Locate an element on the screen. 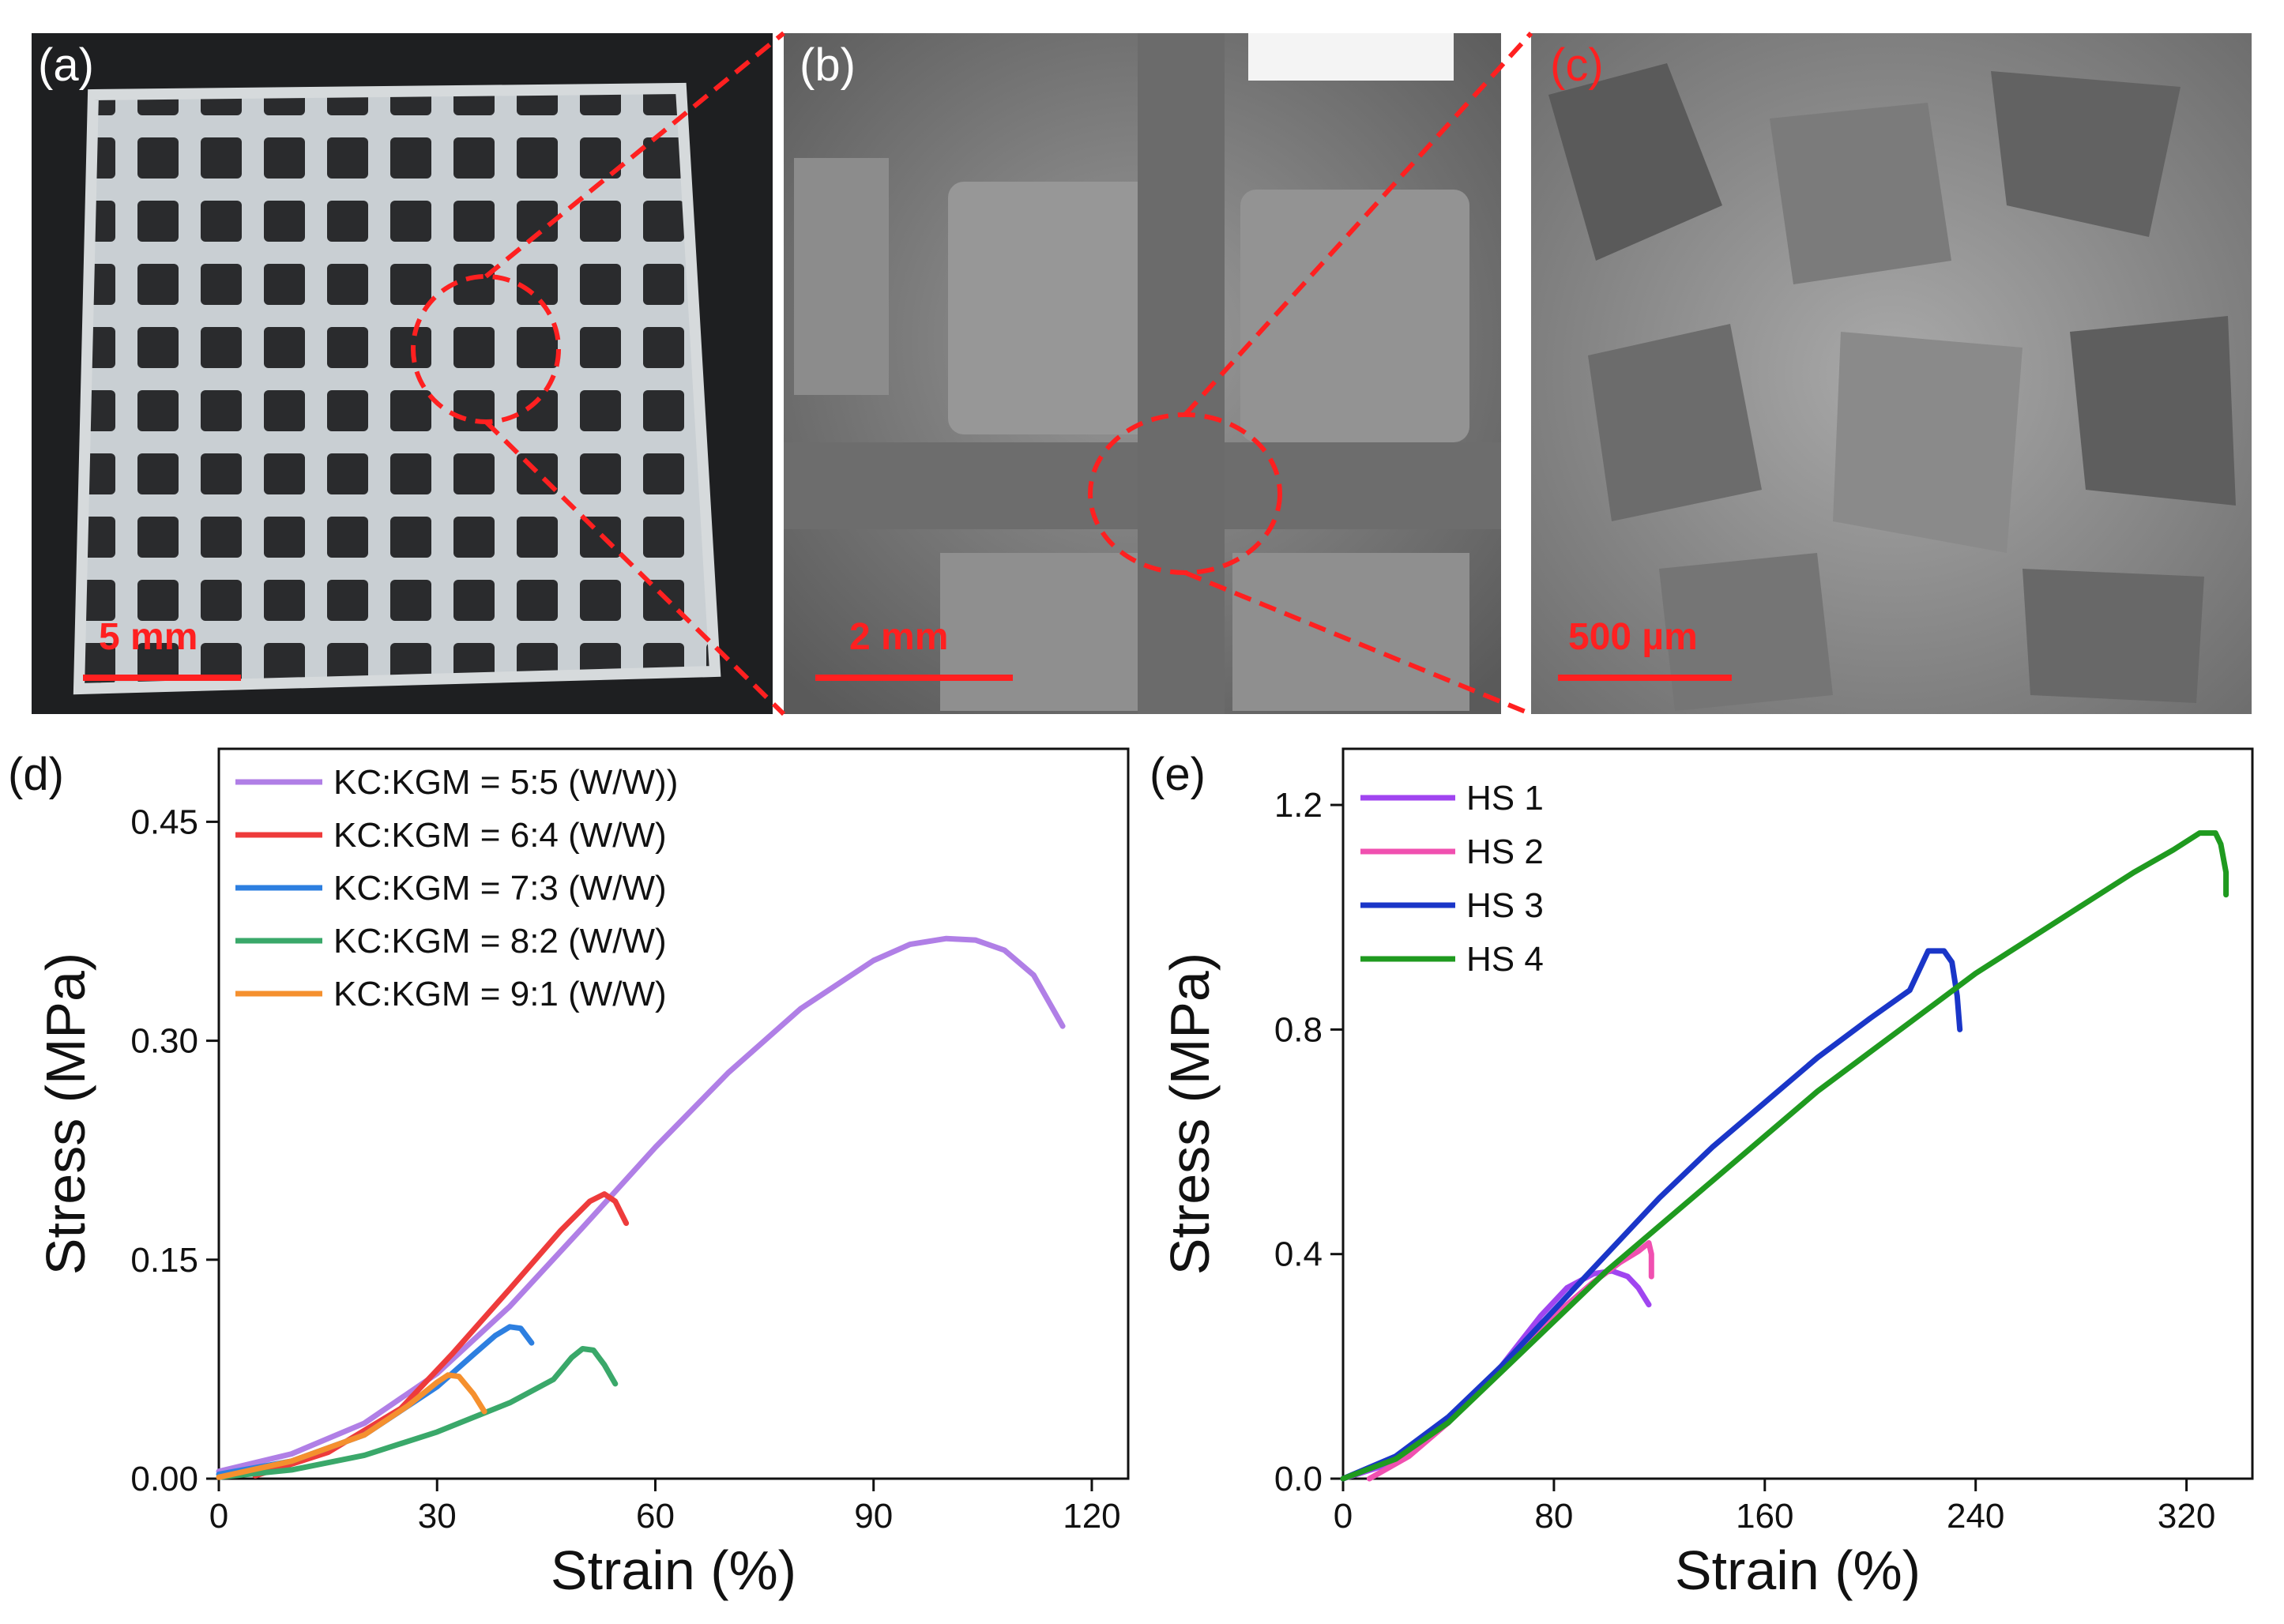 This screenshot has width=2284, height=1624. x-tick-label: 320 is located at coordinates (2186, 1516).